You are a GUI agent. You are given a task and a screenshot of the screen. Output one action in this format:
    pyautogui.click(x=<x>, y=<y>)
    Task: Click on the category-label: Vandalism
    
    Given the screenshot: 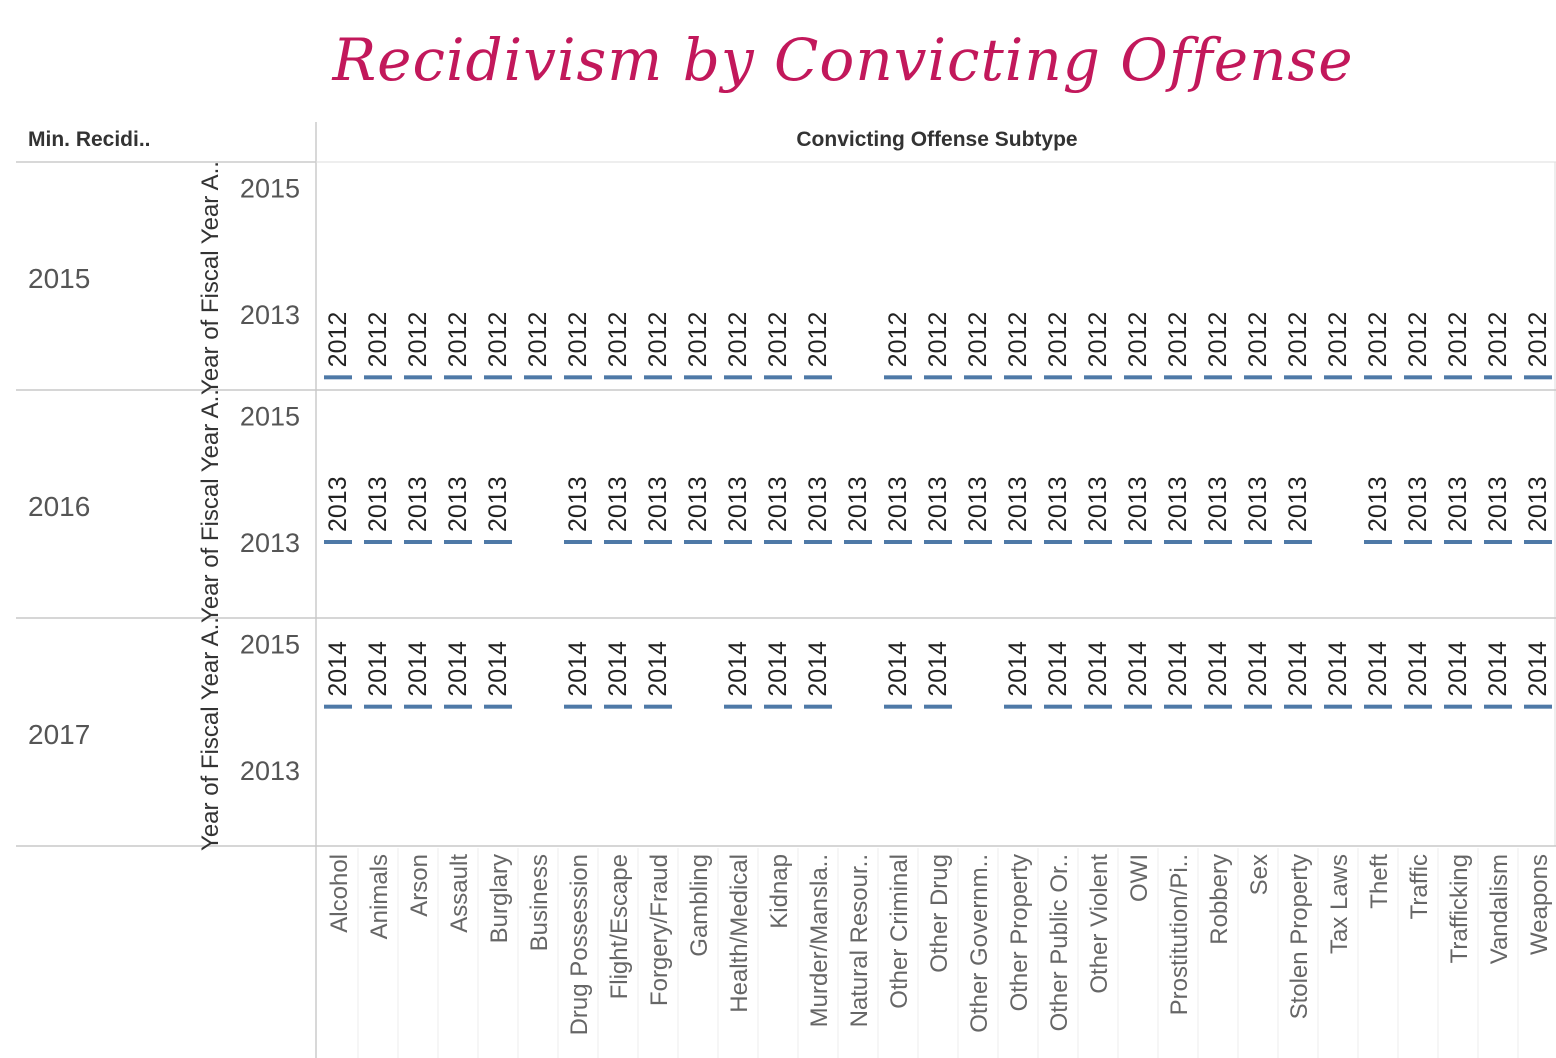 What is the action you would take?
    pyautogui.click(x=1499, y=909)
    